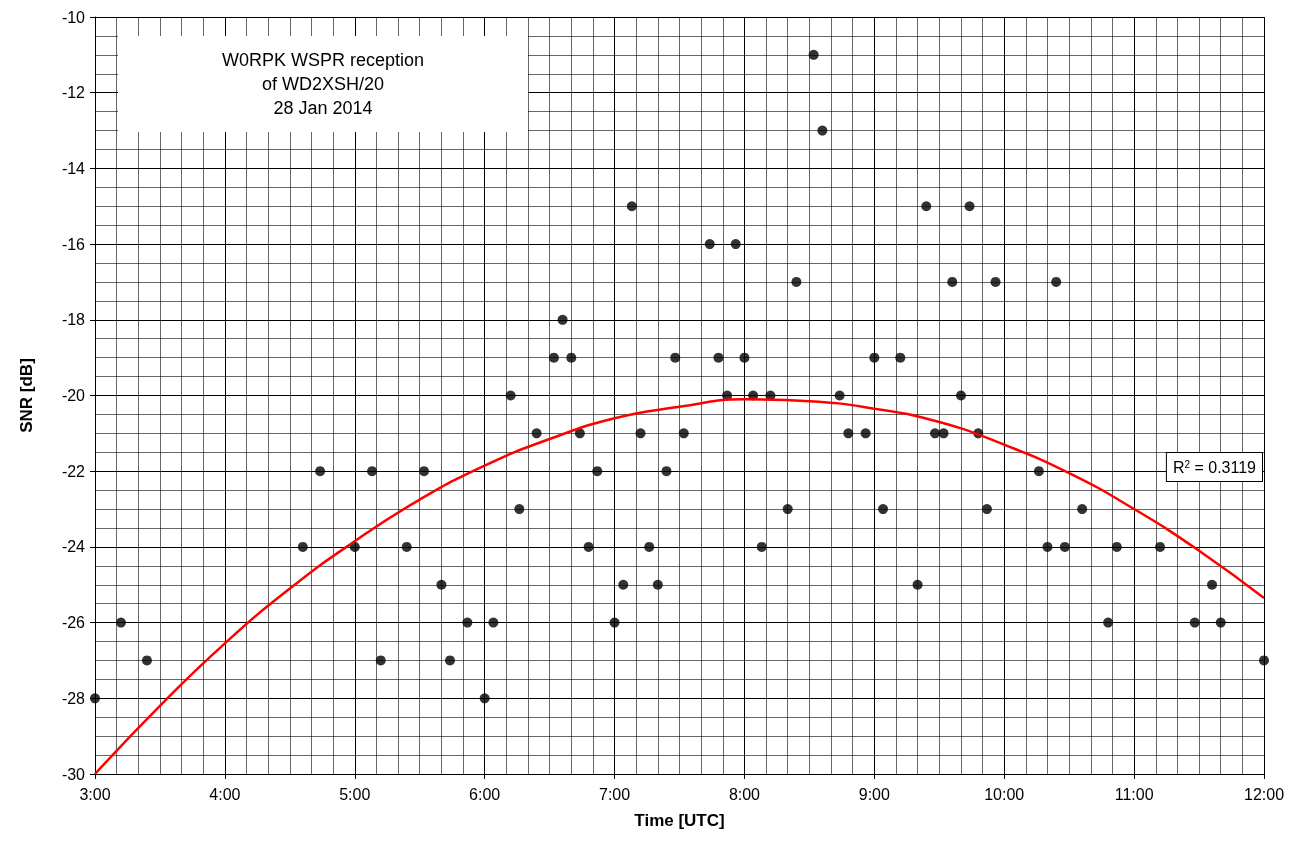 This screenshot has height=863, width=1307. What do you see at coordinates (26, 395) in the screenshot?
I see `y-axis-title: SNR [dB]` at bounding box center [26, 395].